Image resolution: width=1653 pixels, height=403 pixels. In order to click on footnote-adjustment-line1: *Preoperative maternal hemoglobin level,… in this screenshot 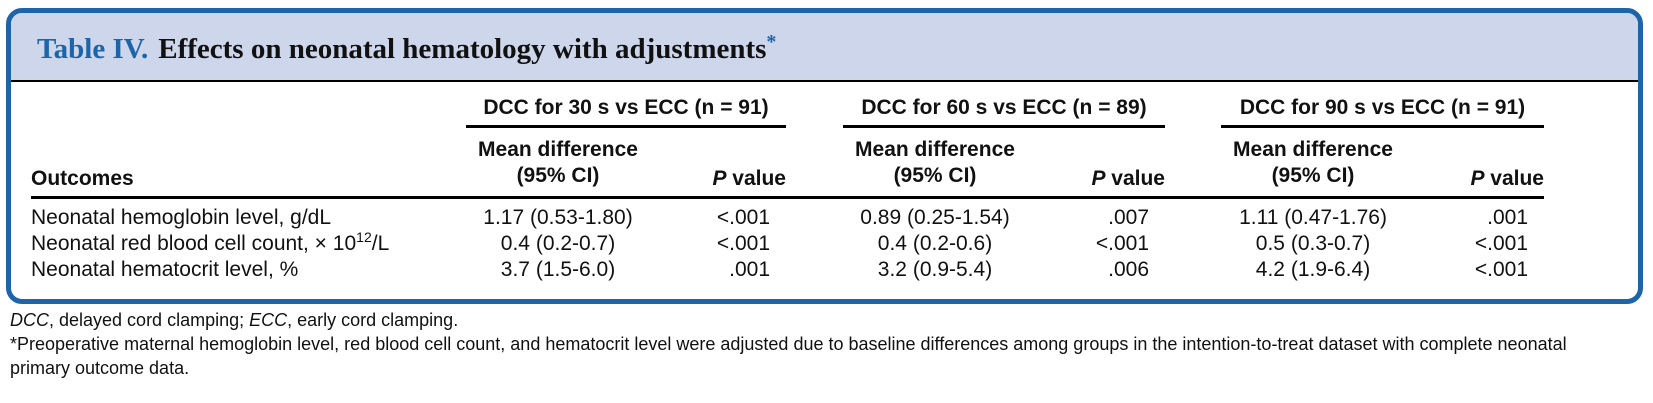, I will do `click(788, 344)`.